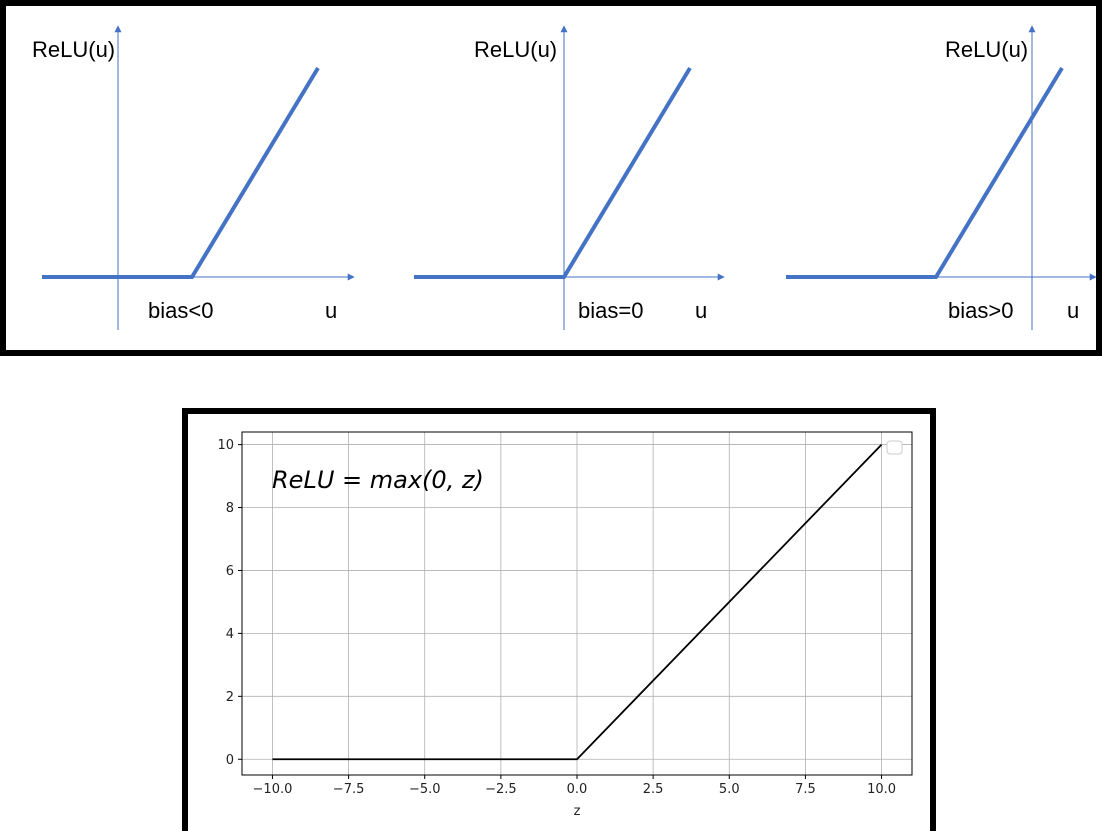 The height and width of the screenshot is (831, 1102). I want to click on y-tick-label: 6, so click(230, 571).